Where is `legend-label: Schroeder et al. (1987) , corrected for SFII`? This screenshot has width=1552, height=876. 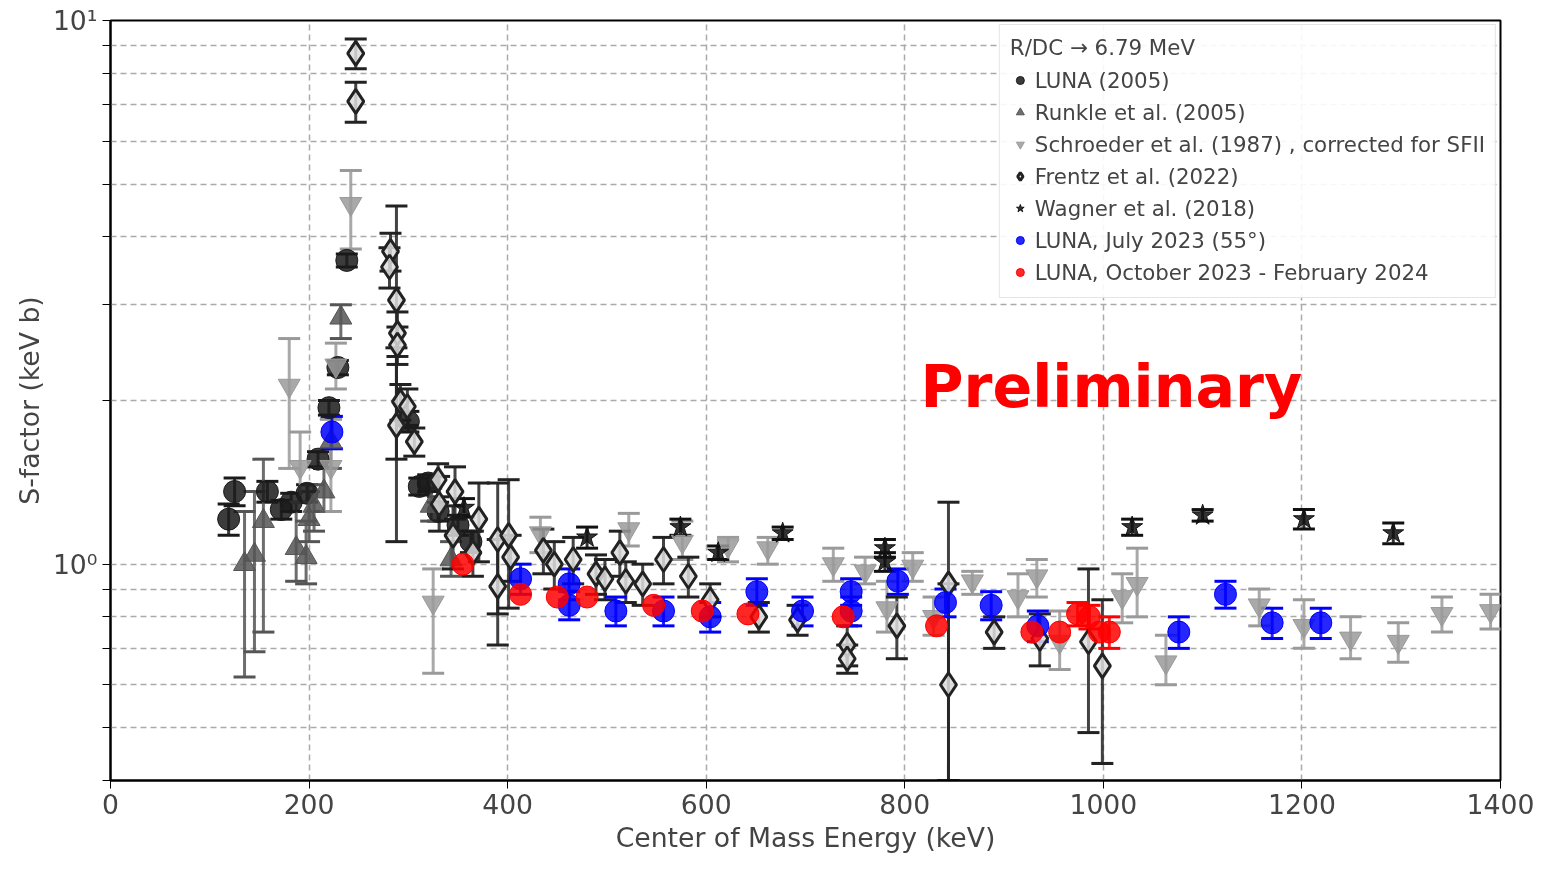 legend-label: Schroeder et al. (1987) , corrected for SFII is located at coordinates (1259, 144).